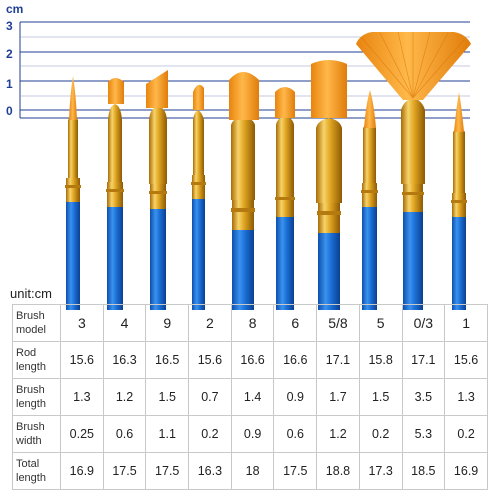 This screenshot has height=500, width=500. What do you see at coordinates (9, 111) in the screenshot?
I see `ruler-tick-0: 0` at bounding box center [9, 111].